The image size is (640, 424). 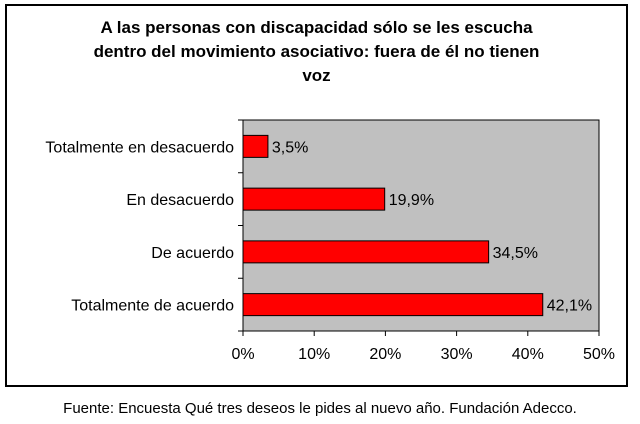 What do you see at coordinates (457, 354) in the screenshot?
I see `x-tick-label: 30%` at bounding box center [457, 354].